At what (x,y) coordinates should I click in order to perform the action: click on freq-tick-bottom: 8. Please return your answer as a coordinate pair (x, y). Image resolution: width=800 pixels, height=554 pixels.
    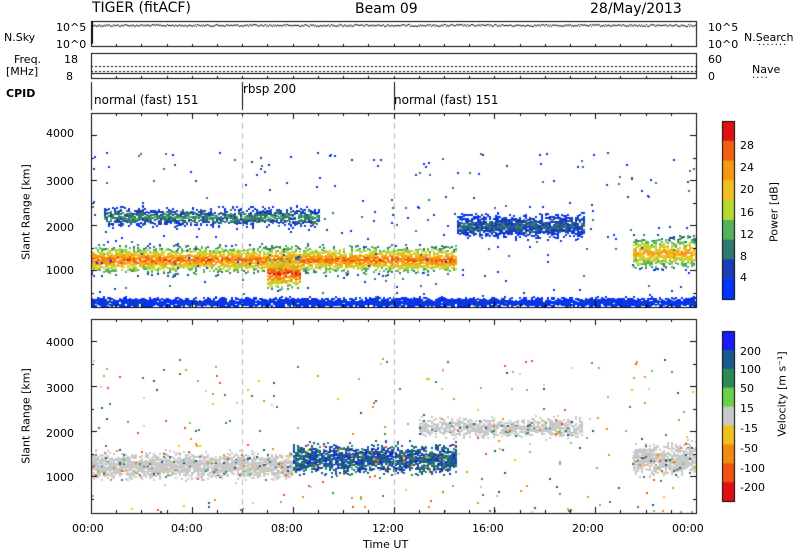
    Looking at the image, I should click on (69, 76).